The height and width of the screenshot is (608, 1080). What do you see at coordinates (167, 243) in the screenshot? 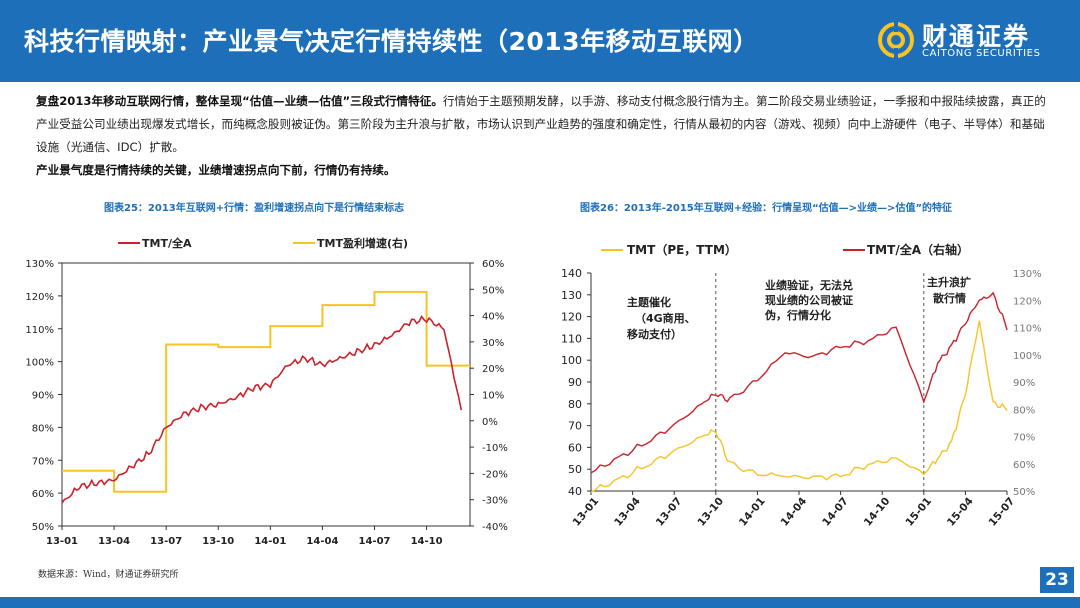
I see `chart1-legend-label-1: TMT/全A` at bounding box center [167, 243].